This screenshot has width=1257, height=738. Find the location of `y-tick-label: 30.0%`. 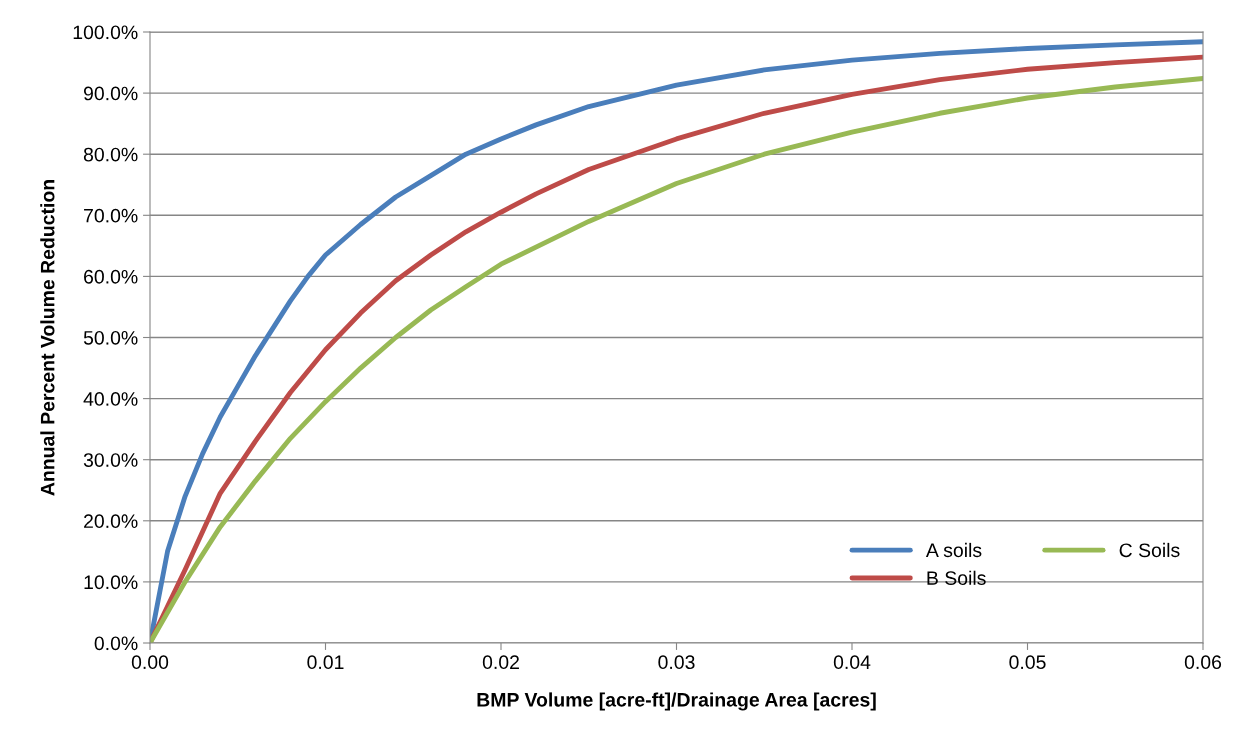

y-tick-label: 30.0% is located at coordinates (110, 460).